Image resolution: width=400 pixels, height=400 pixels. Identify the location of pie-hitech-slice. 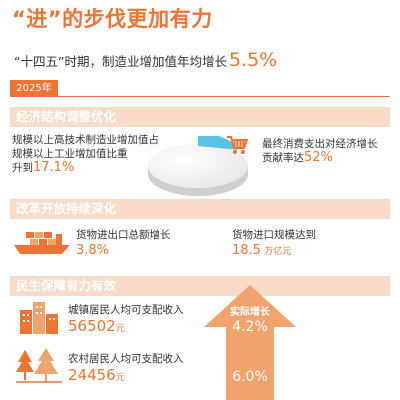
(218, 143).